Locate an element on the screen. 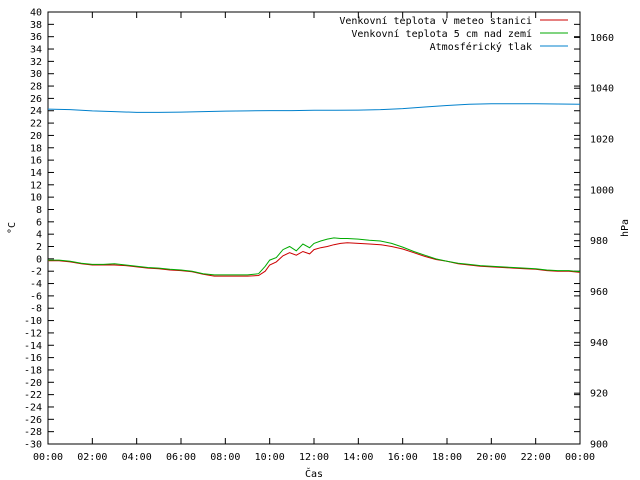  right-axis-ticks: 900 920 940 960 980 1000 1020 1040 1060 is located at coordinates (594, 242).